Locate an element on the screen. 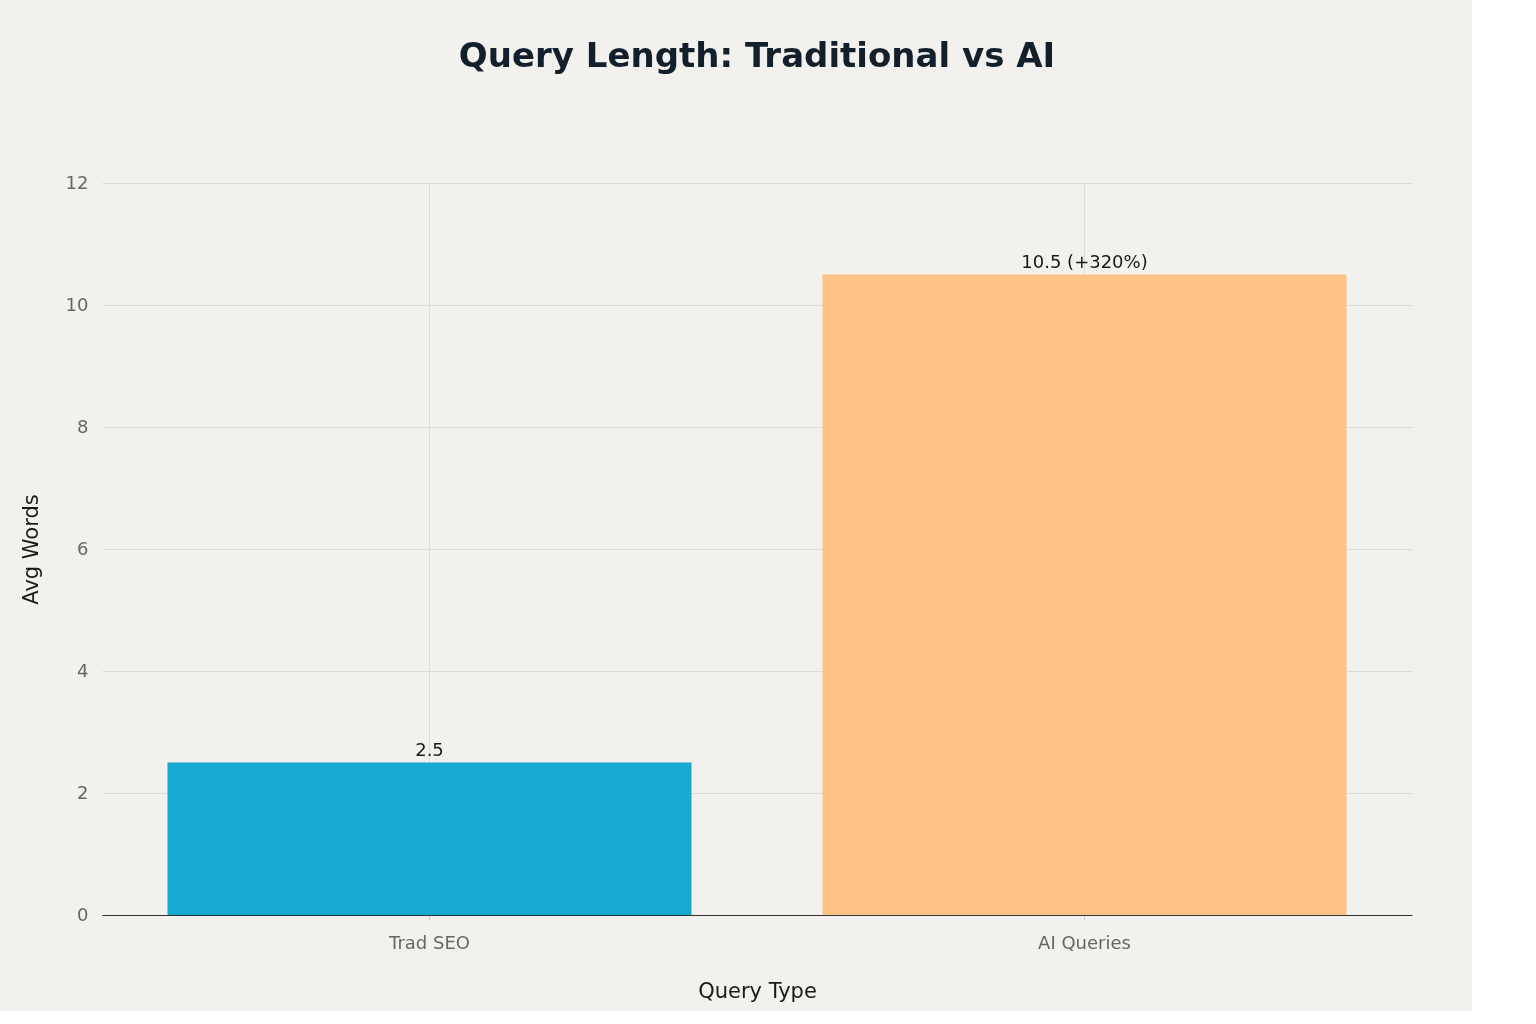 The width and height of the screenshot is (1536, 1024). chart-title: Query Length: Traditional vs AI is located at coordinates (757, 55).